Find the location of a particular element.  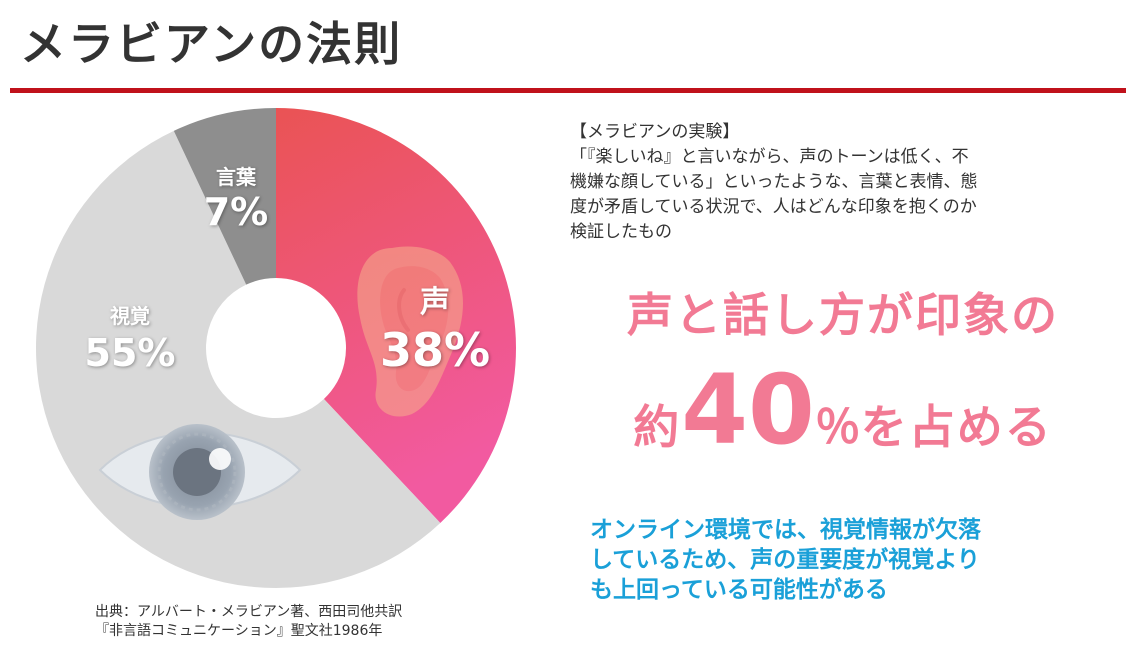

source-line-2: 『非言語コミュニケーション』聖文社1986年 is located at coordinates (239, 631).